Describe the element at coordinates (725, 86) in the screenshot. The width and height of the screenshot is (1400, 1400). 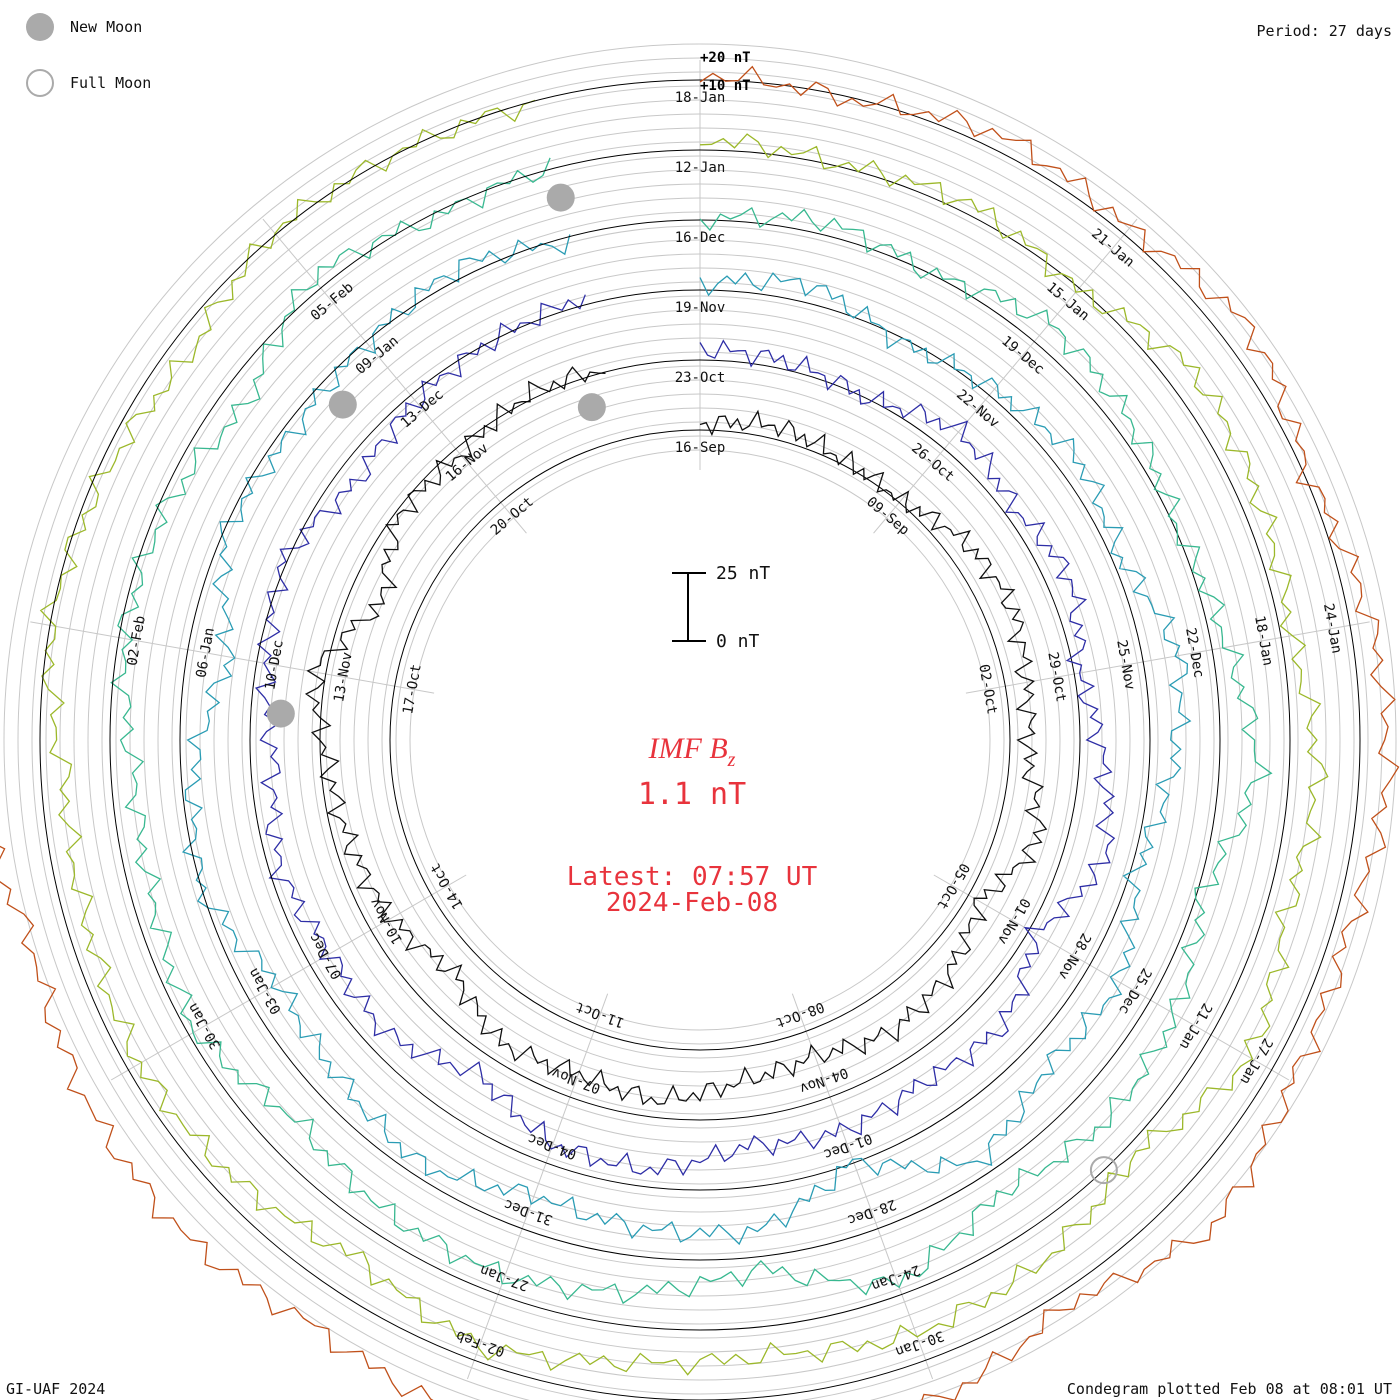
I see `ring-label-10: +10 nT` at that location.